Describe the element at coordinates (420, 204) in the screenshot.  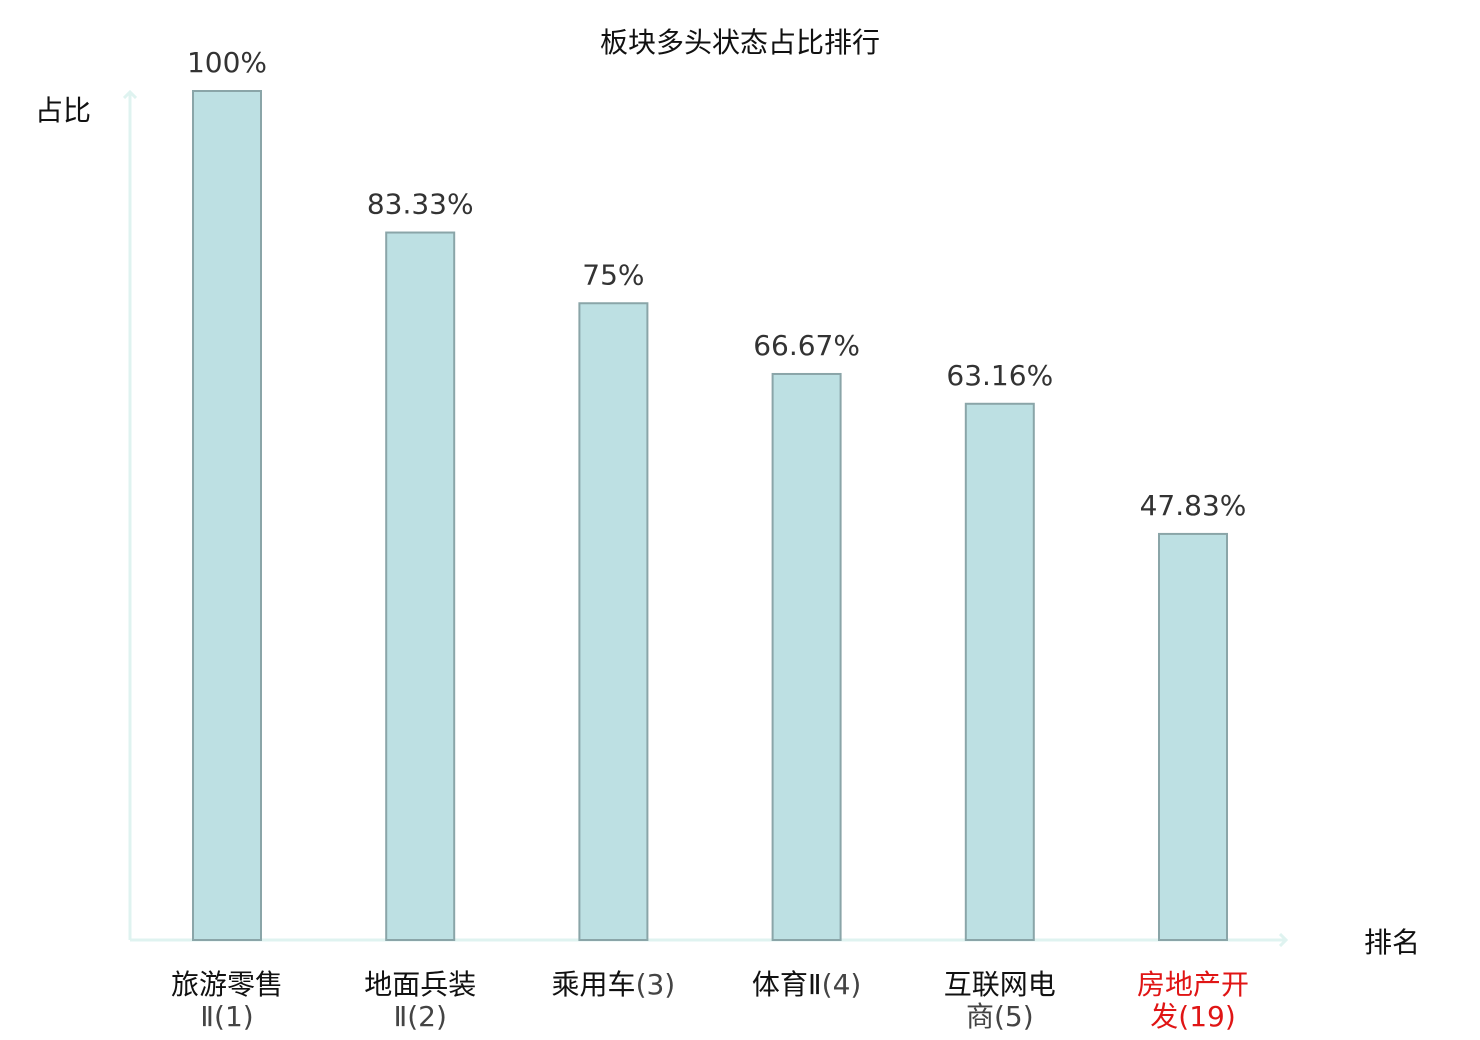
I see `value-label-2: 83.33%` at that location.